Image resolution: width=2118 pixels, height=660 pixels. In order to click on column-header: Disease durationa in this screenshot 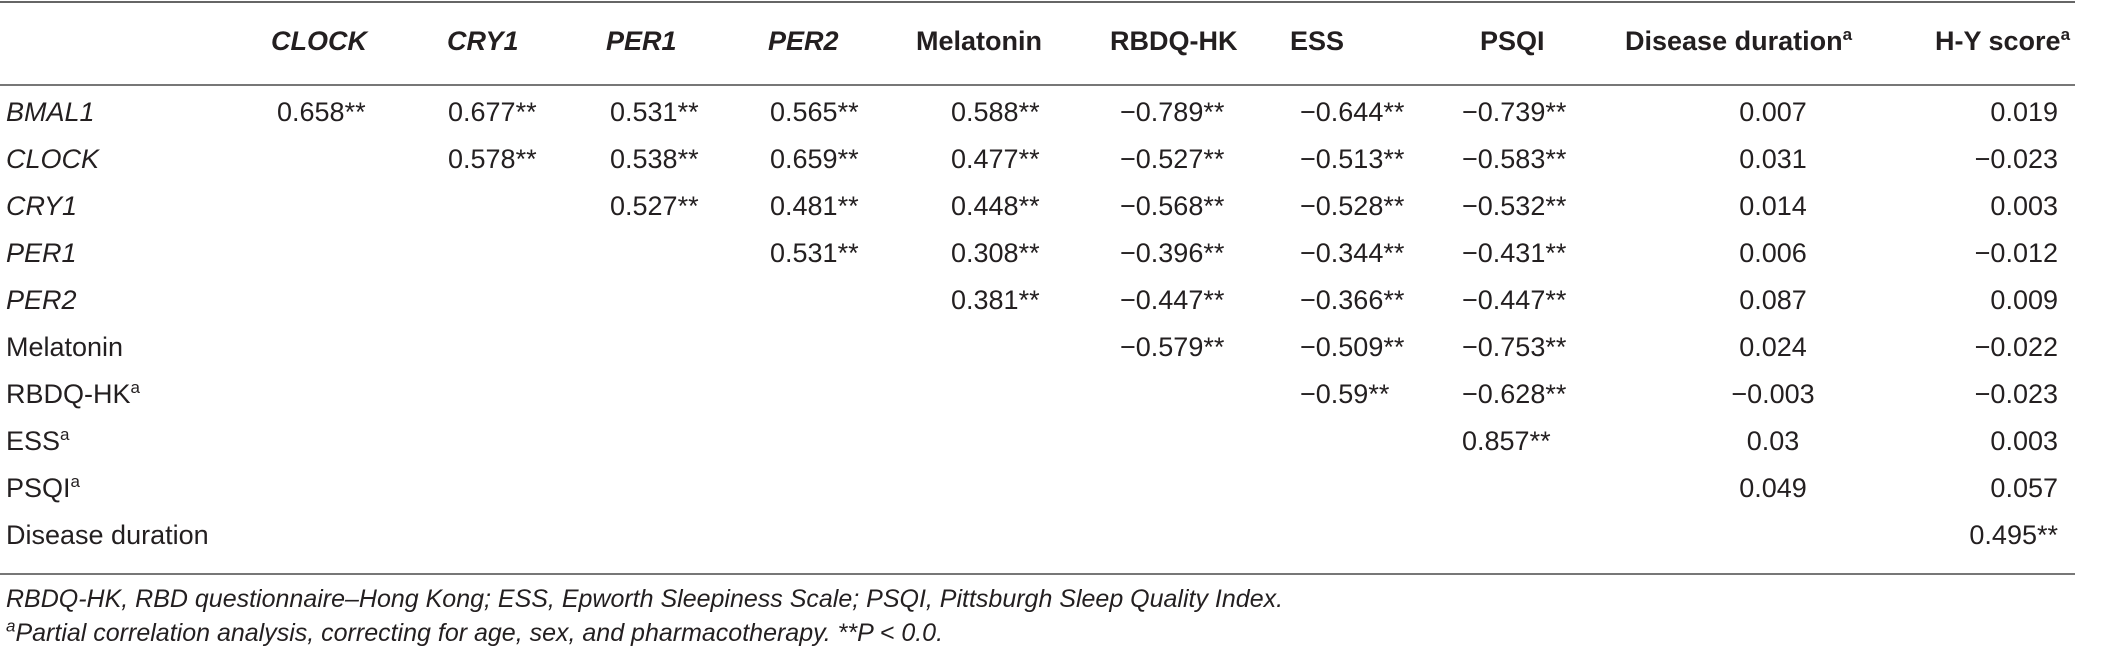, I will do `click(1738, 41)`.